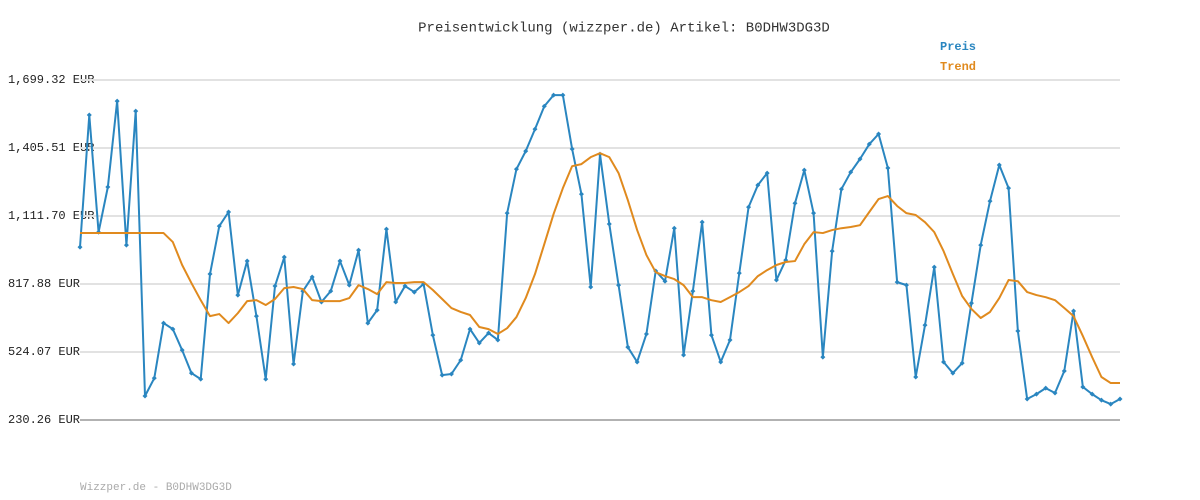 The image size is (1200, 500). What do you see at coordinates (958, 67) in the screenshot?
I see `legend-label: Trend` at bounding box center [958, 67].